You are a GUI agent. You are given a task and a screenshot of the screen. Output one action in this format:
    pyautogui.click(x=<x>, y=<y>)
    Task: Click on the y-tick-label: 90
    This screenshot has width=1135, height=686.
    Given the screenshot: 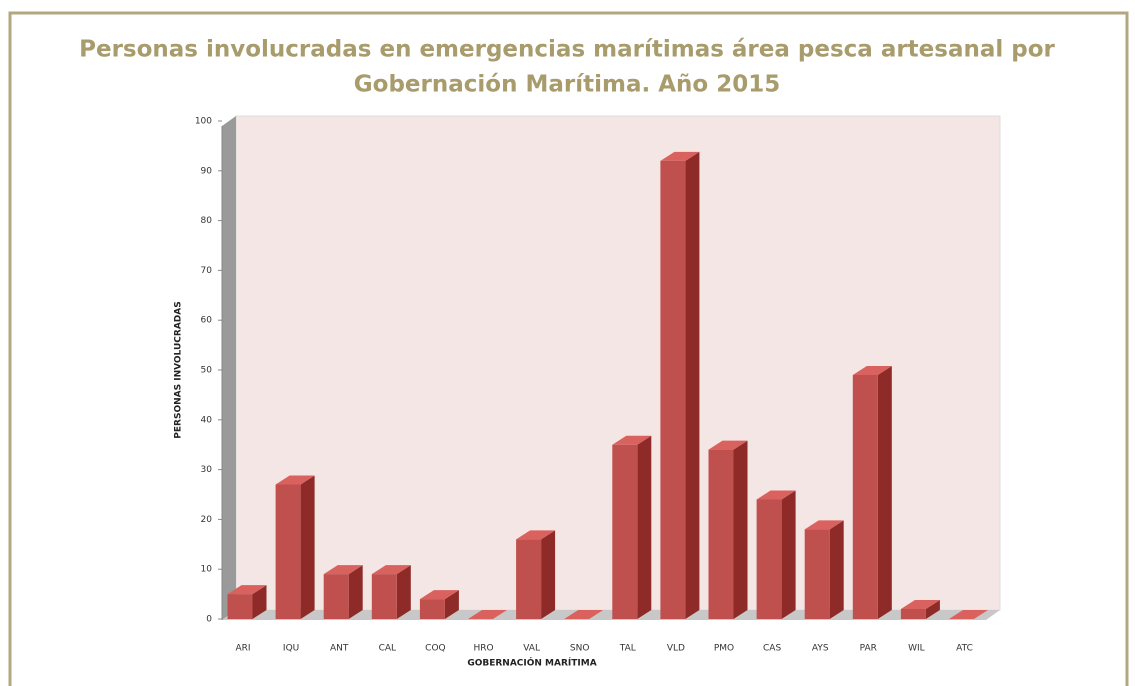 What is the action you would take?
    pyautogui.click(x=207, y=171)
    